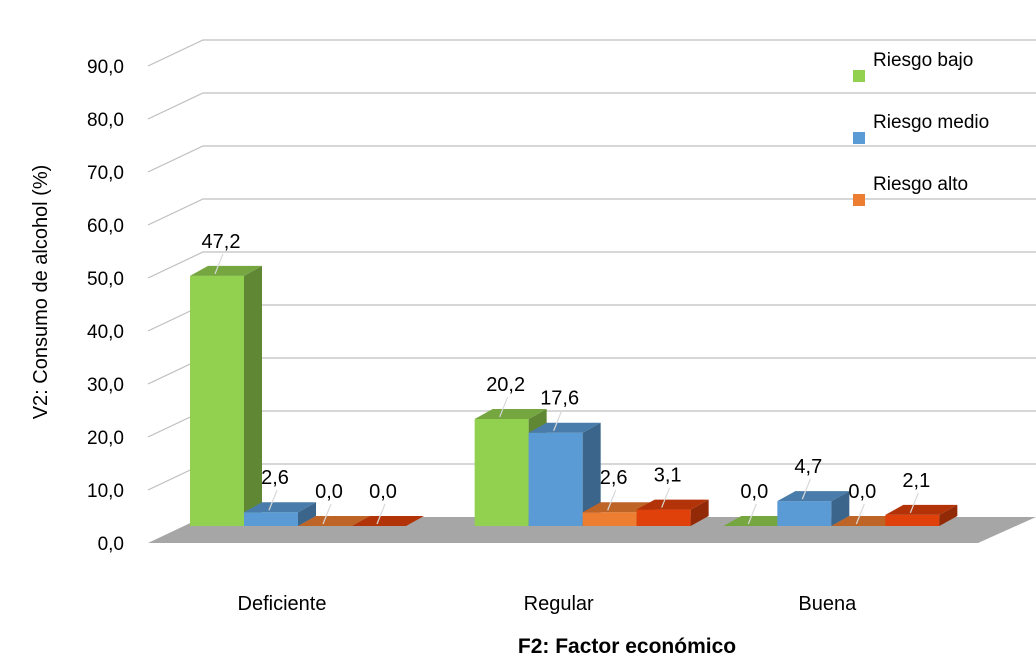 This screenshot has width=1036, height=662. What do you see at coordinates (931, 122) in the screenshot?
I see `legend-label: Riesgo medio` at bounding box center [931, 122].